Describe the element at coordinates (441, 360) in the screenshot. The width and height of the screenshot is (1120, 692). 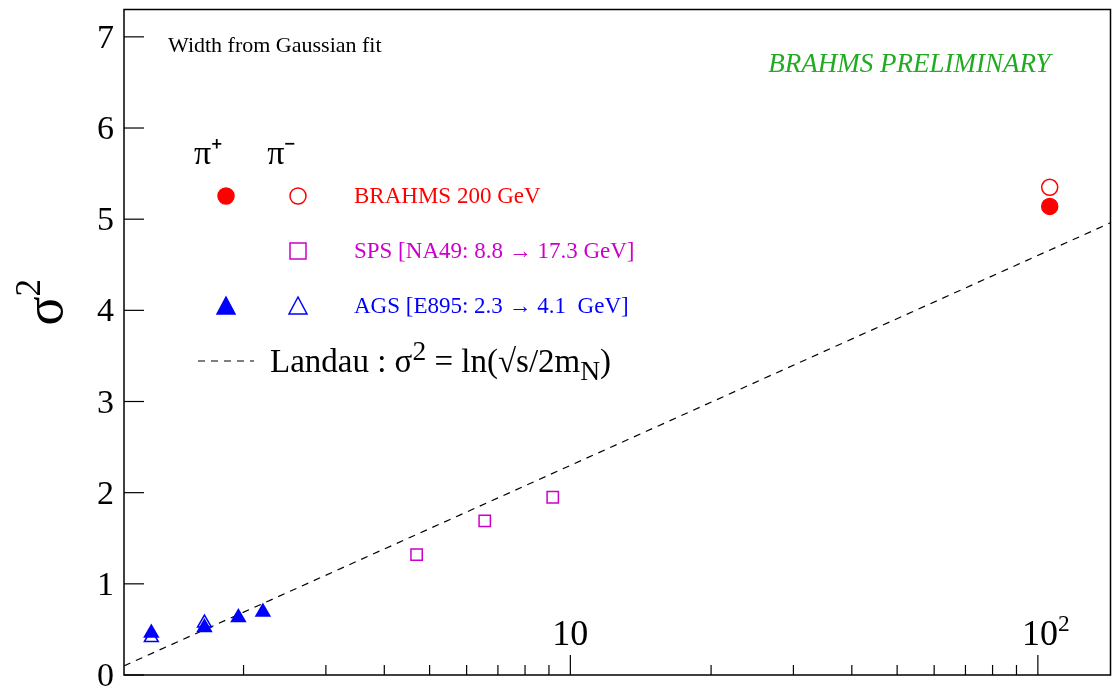
I see `legend-label: Landau : σ$^{2}$ = ln(√s/2m$_{N}$)` at that location.